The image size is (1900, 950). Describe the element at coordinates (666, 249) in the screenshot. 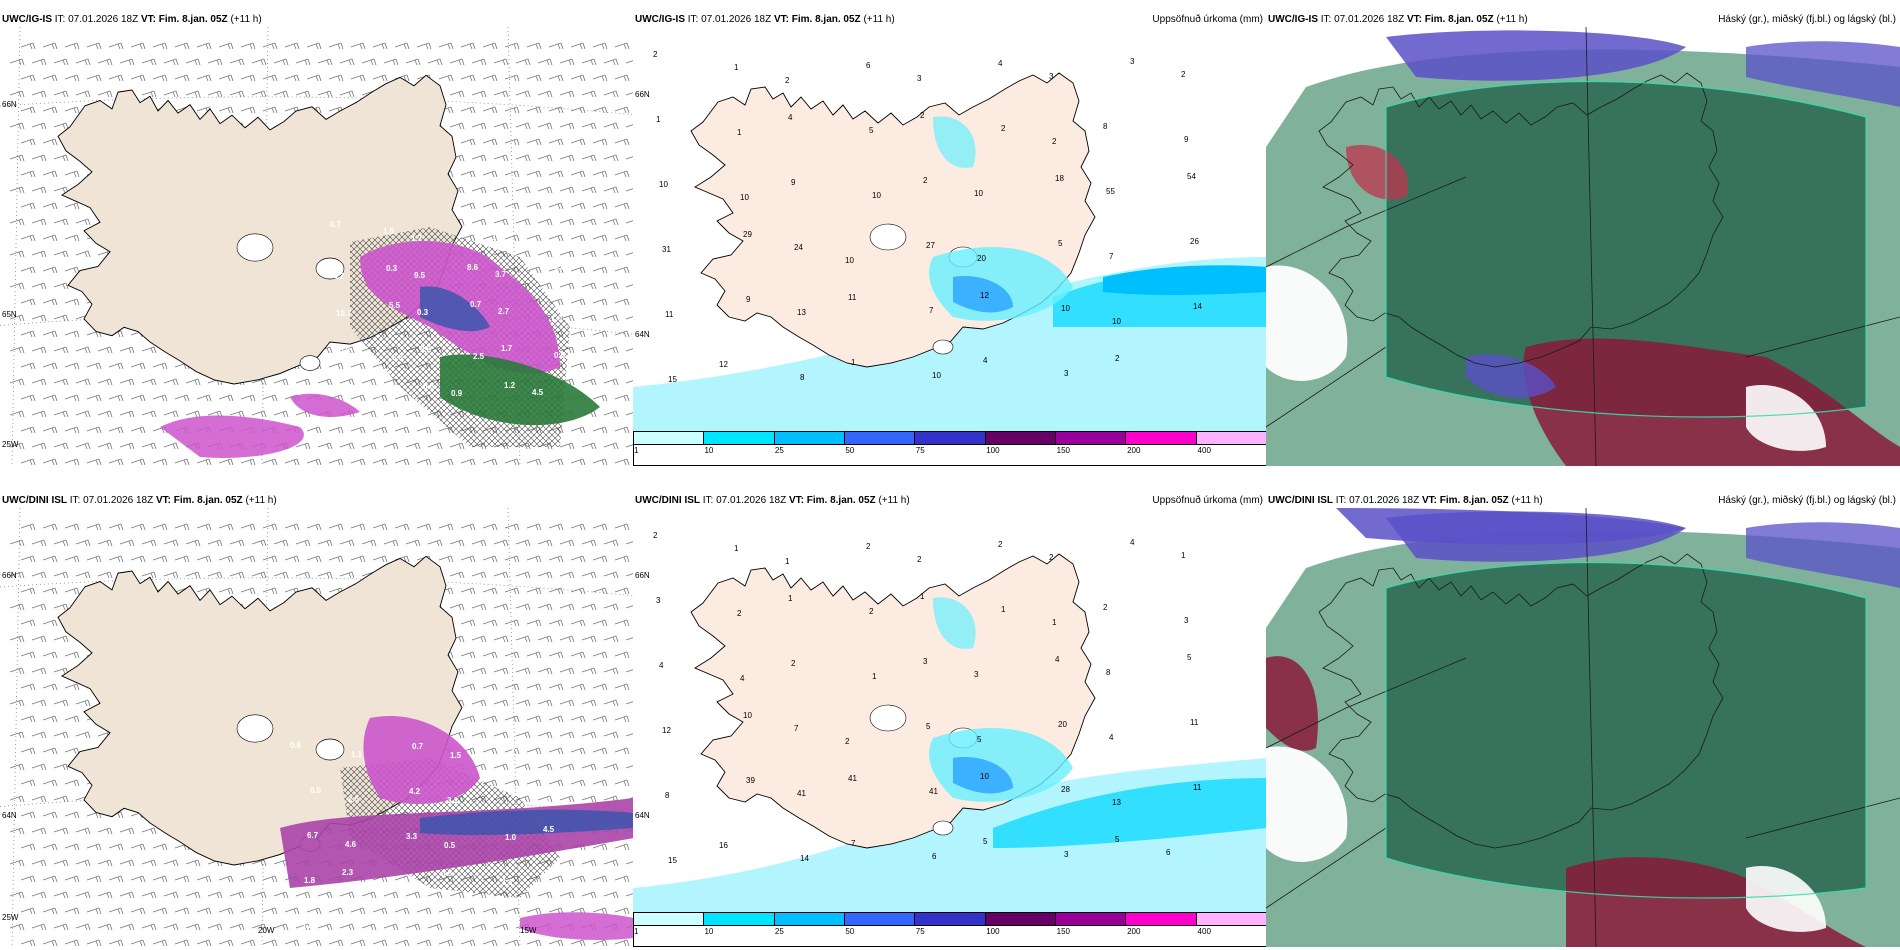

I see `precip-value-label: 31` at that location.